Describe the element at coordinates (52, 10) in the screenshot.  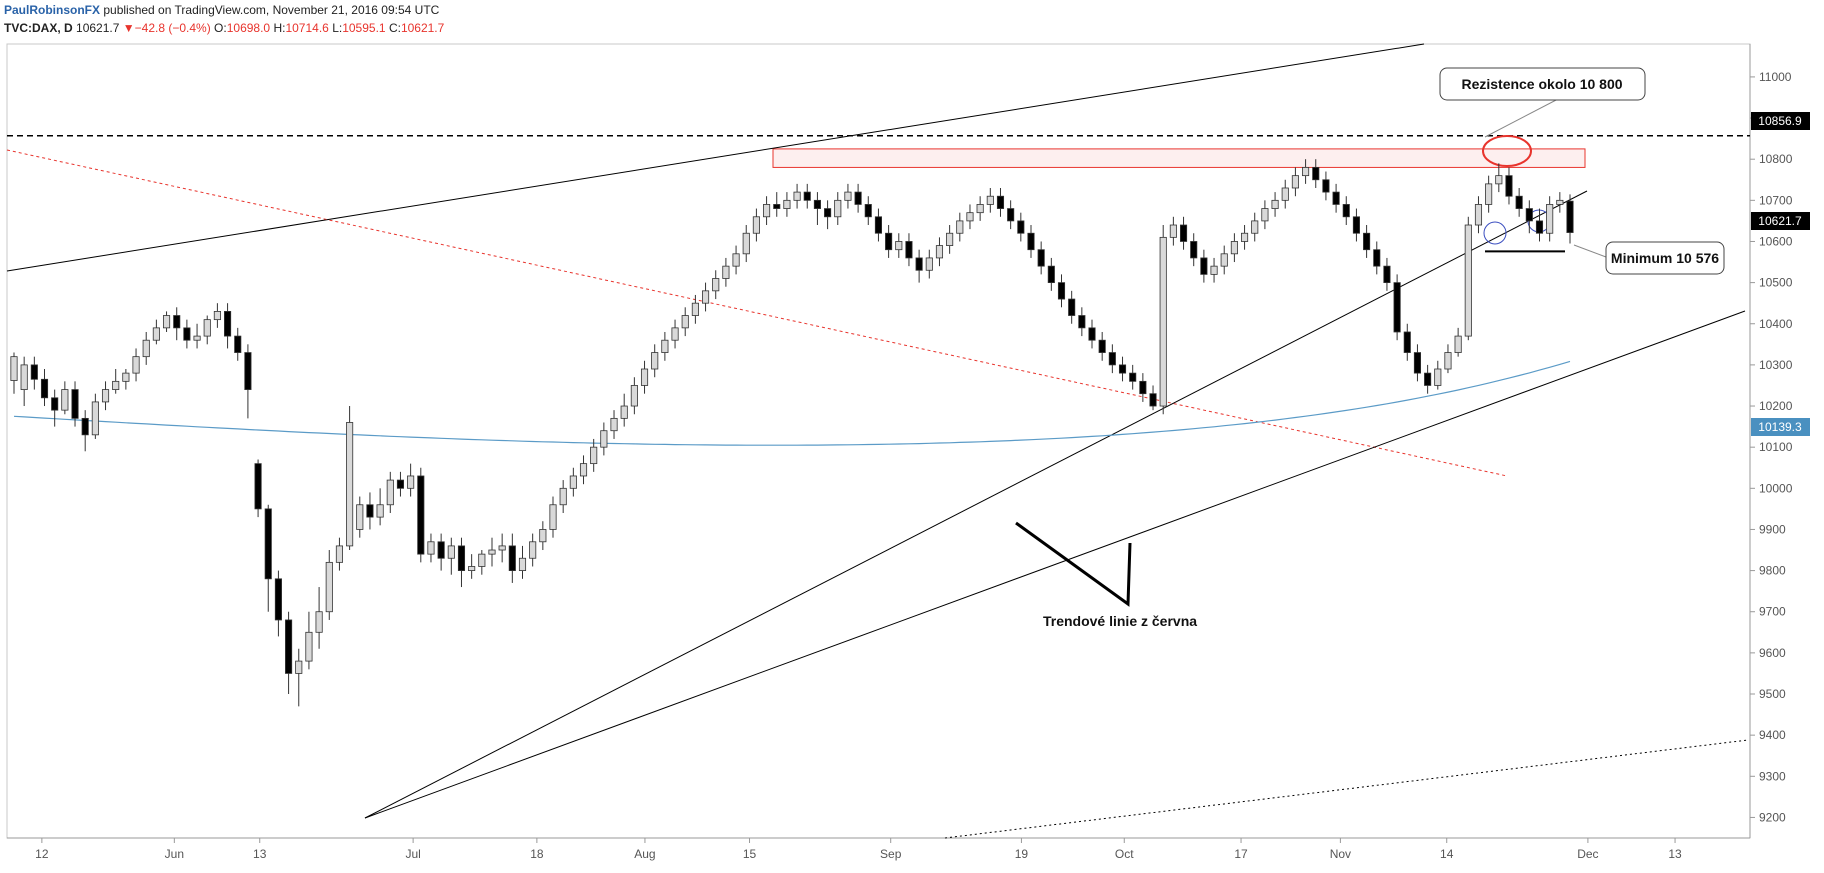
I see `author-name: PaulRobinsonFX` at that location.